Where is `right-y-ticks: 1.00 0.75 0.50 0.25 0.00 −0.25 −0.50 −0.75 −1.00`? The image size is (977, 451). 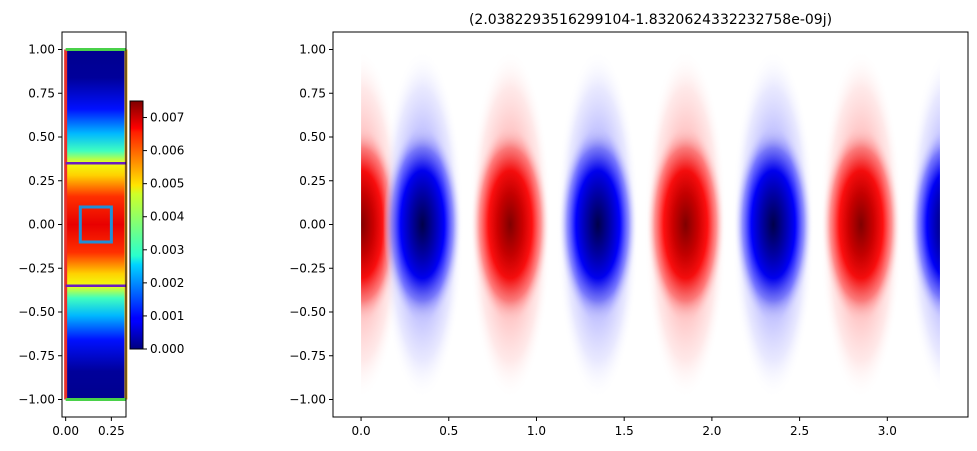
right-y-ticks: 1.00 0.75 0.50 0.25 0.00 −0.25 −0.50 −0.75 −1.00 is located at coordinates (311, 225).